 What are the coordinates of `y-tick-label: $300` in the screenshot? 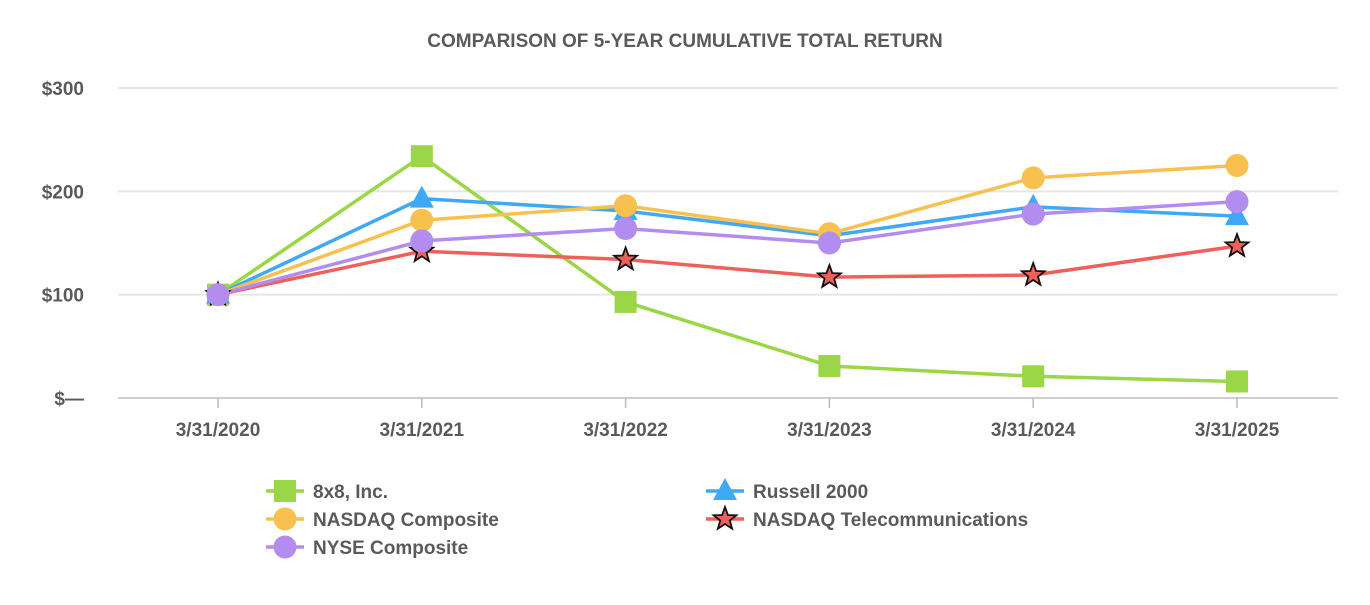 It's located at (63, 89).